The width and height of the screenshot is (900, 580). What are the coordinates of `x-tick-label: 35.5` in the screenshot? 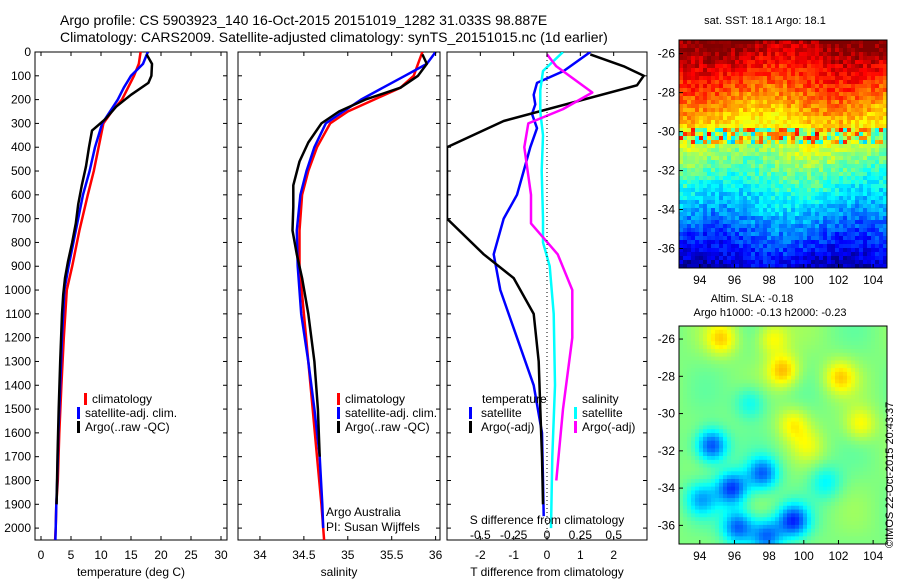 It's located at (392, 555).